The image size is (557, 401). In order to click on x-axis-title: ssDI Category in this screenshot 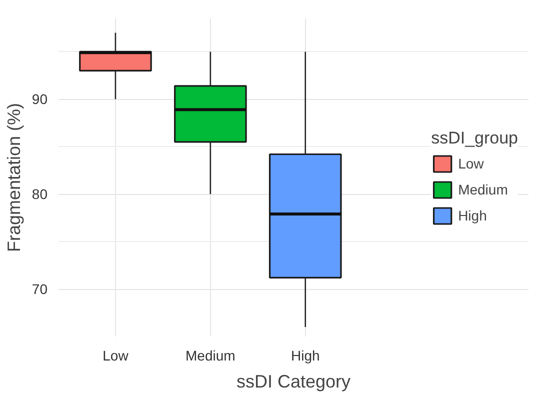, I will do `click(293, 382)`.